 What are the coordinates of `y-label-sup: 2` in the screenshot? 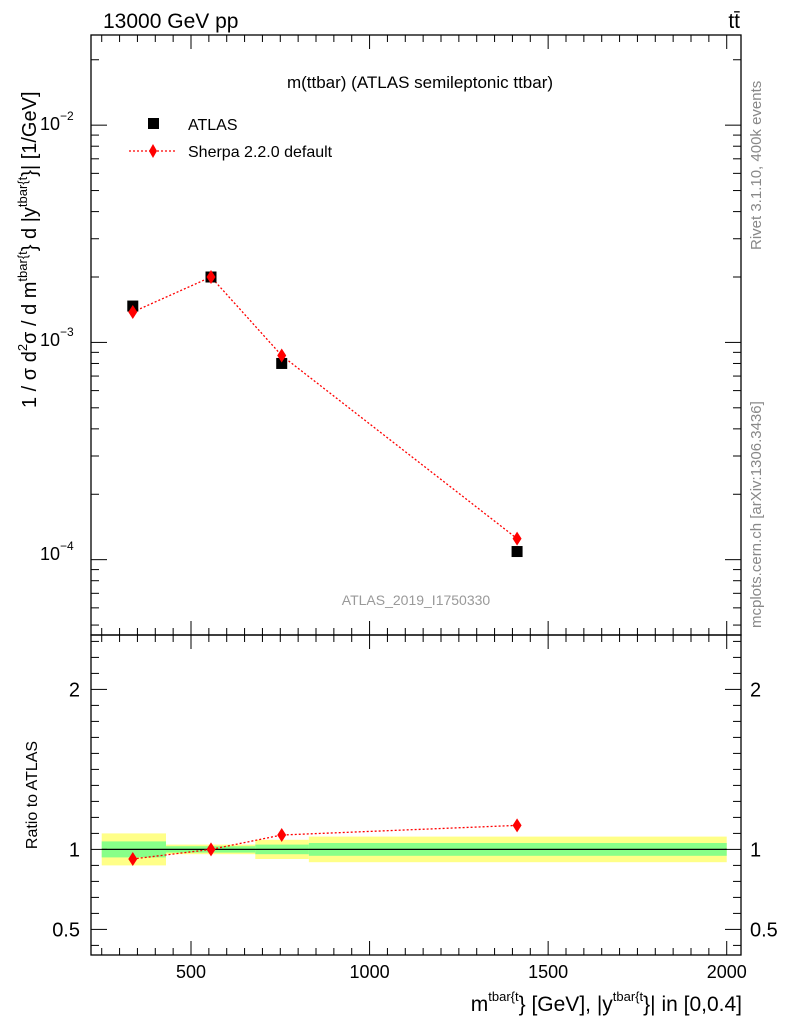 It's located at (22, 347).